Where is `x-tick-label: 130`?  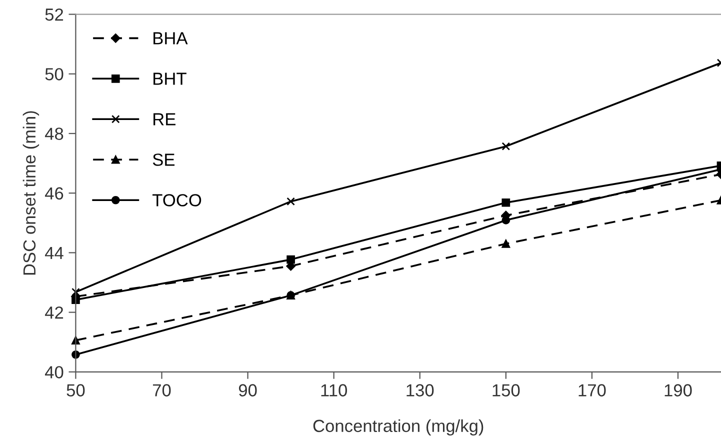
x-tick-label: 130 is located at coordinates (420, 390).